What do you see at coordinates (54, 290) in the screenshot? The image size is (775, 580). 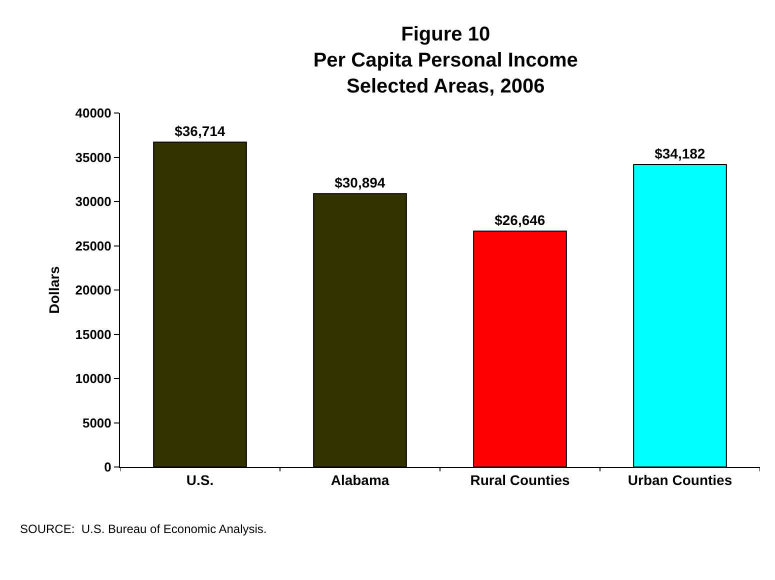 I see `y-axis-title: Dollars` at bounding box center [54, 290].